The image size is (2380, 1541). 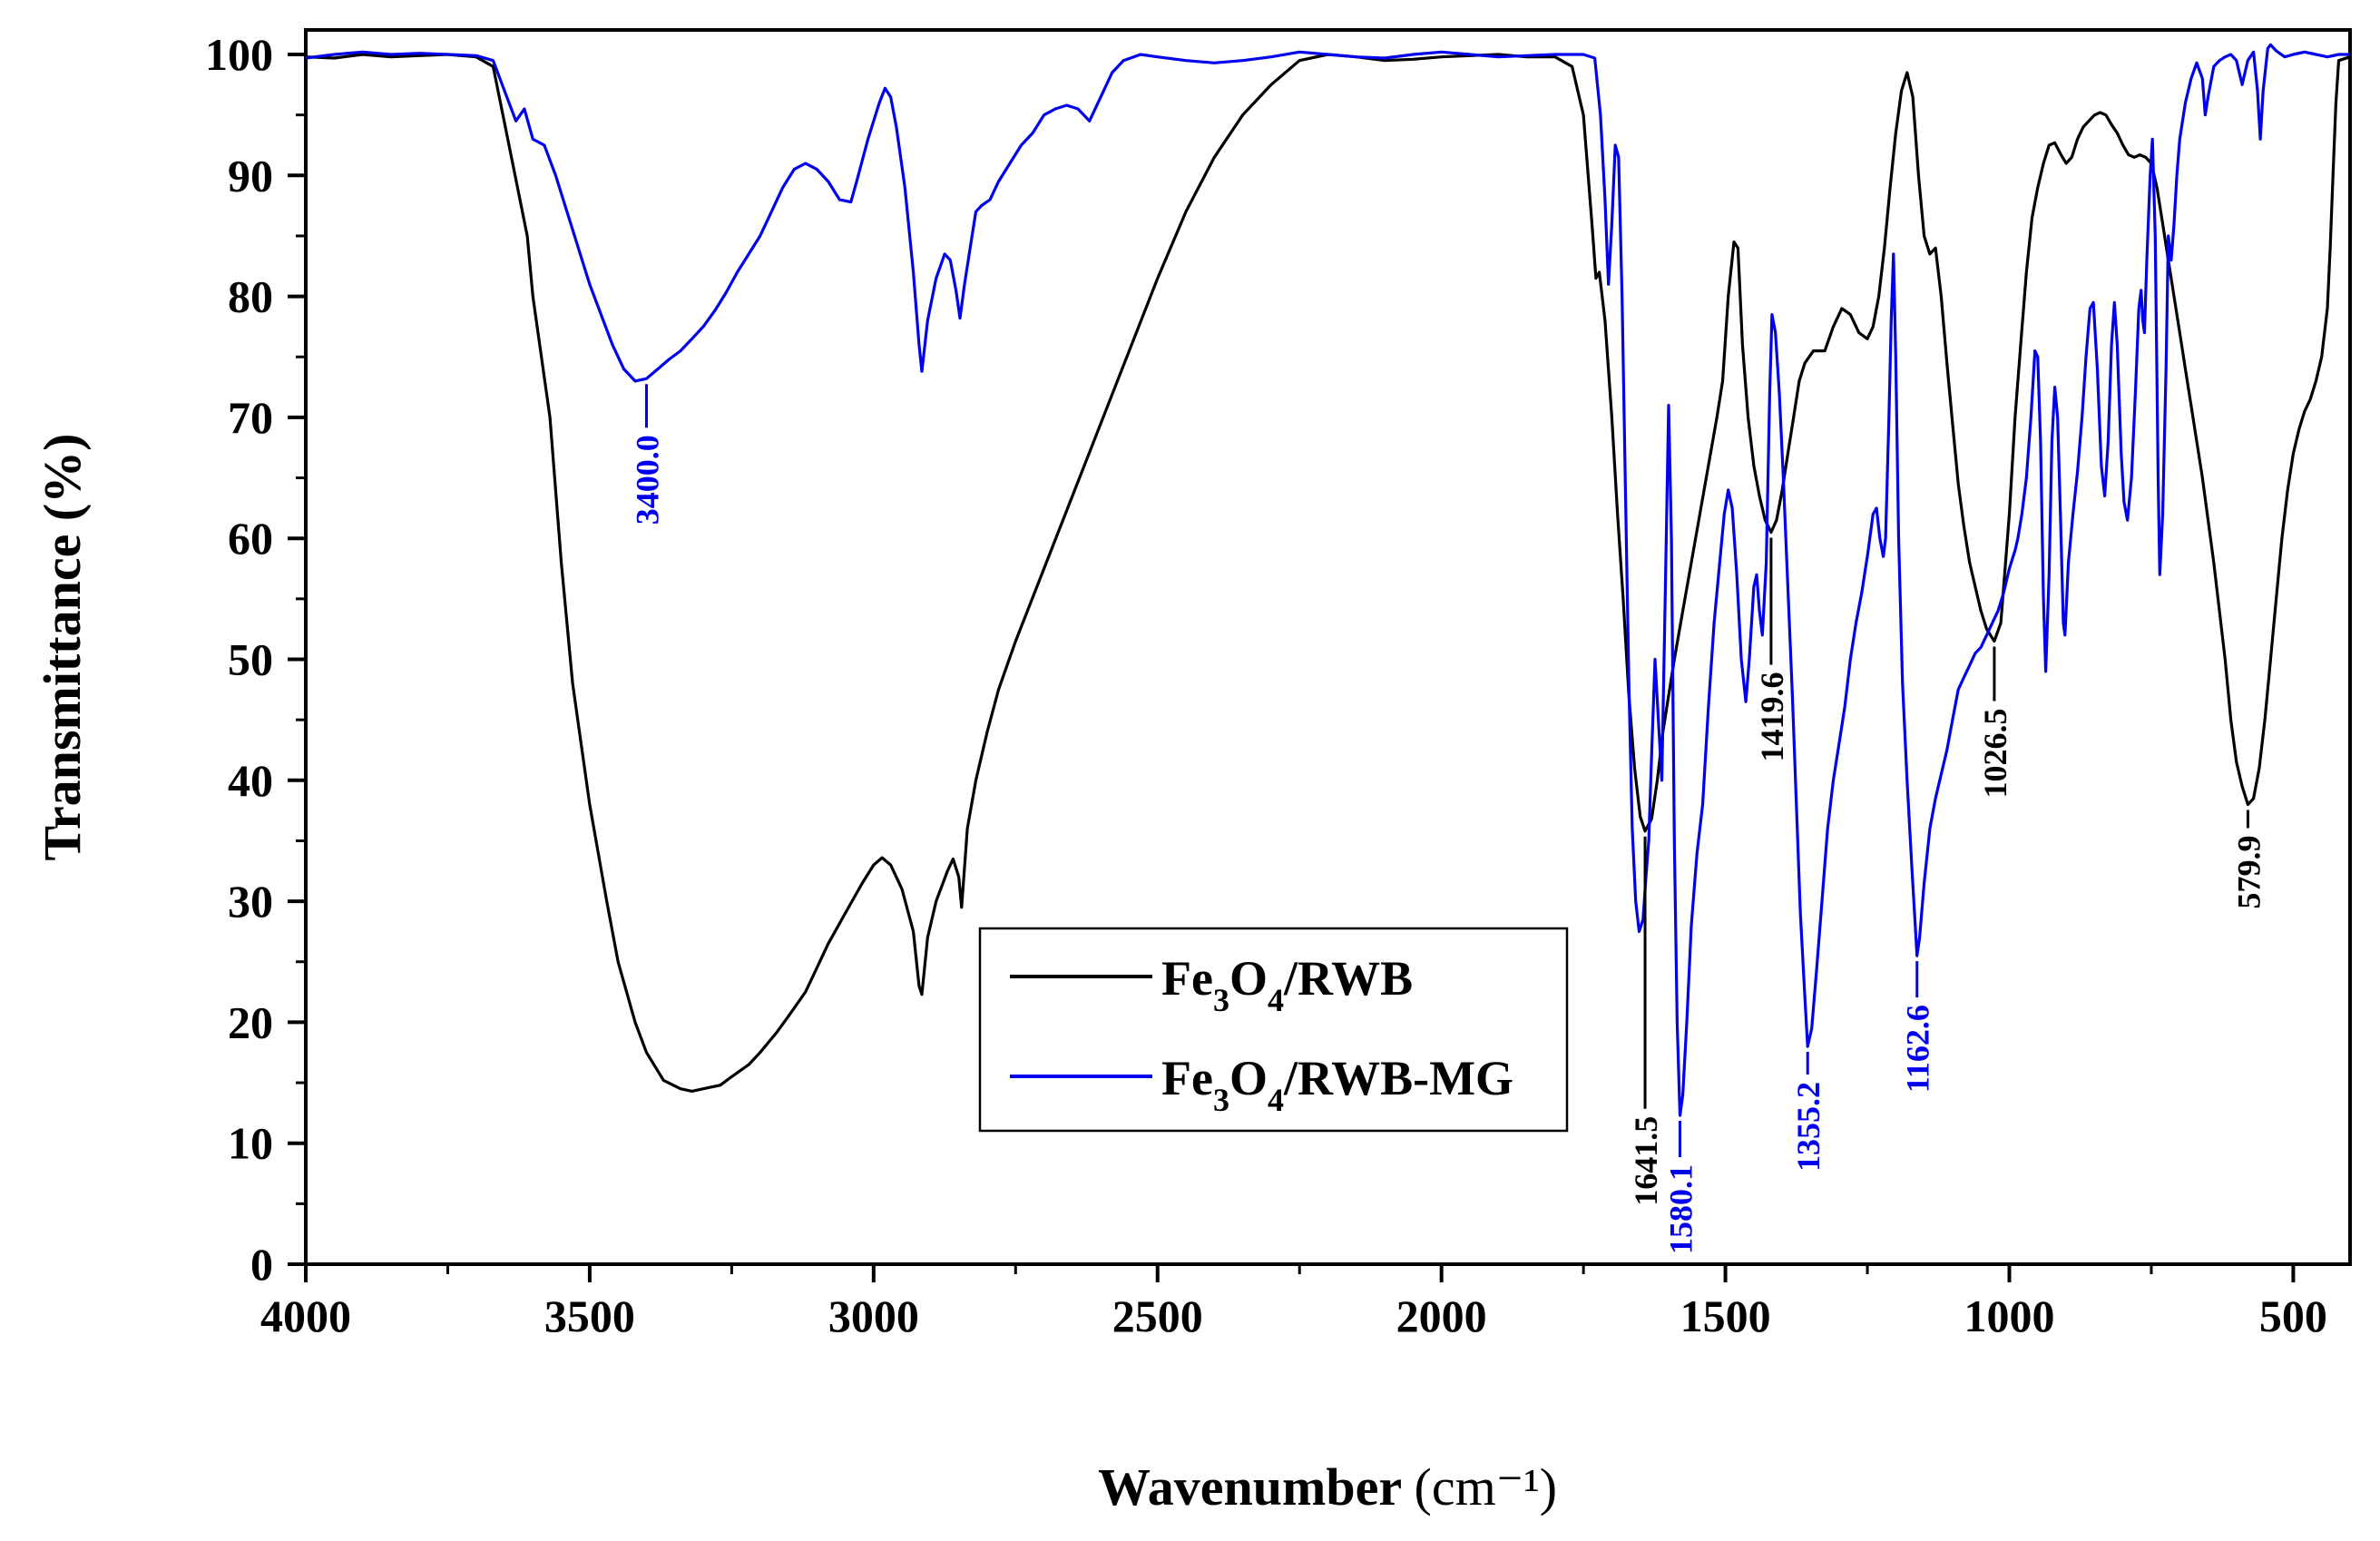 What do you see at coordinates (250, 901) in the screenshot?
I see `y-tick-label: 30` at bounding box center [250, 901].